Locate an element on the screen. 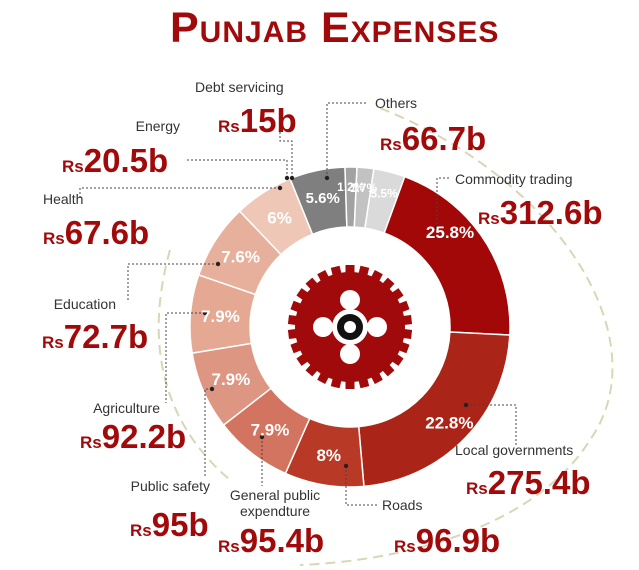 The image size is (639, 570). percent-label: 1.2% is located at coordinates (351, 187).